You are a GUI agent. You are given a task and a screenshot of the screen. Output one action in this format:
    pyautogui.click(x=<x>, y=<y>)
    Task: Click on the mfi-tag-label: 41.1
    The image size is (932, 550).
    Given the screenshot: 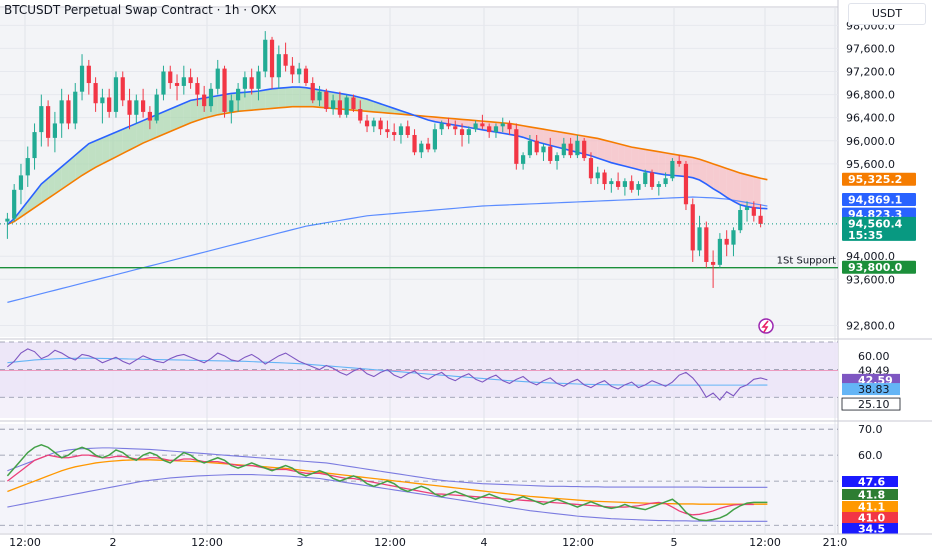 What is the action you would take?
    pyautogui.click(x=871, y=507)
    